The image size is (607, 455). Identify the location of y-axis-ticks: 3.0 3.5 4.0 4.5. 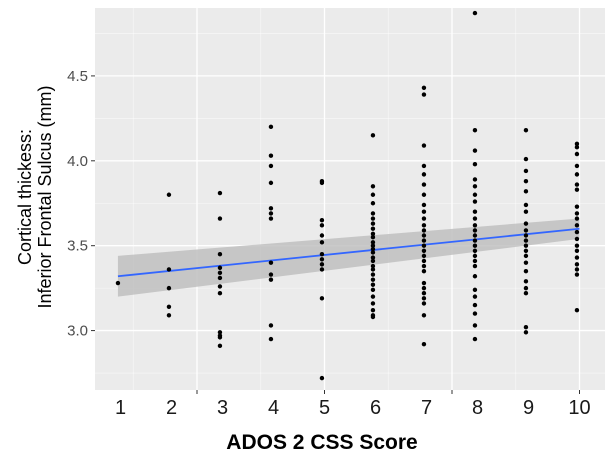
(81, 204).